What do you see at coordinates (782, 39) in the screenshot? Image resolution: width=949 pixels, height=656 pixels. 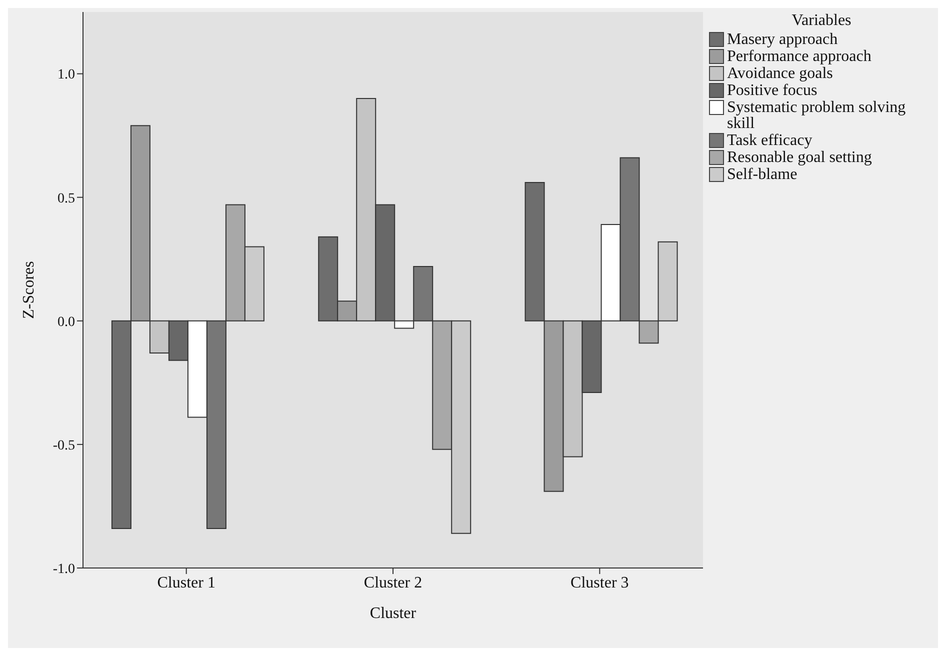 I see `legend-label: Masery approach` at bounding box center [782, 39].